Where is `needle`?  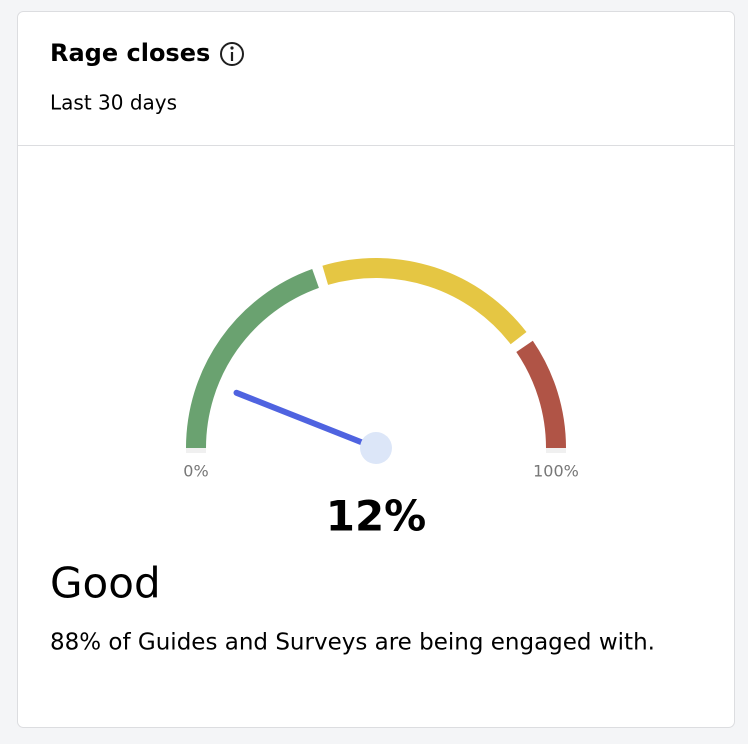 needle is located at coordinates (306, 420).